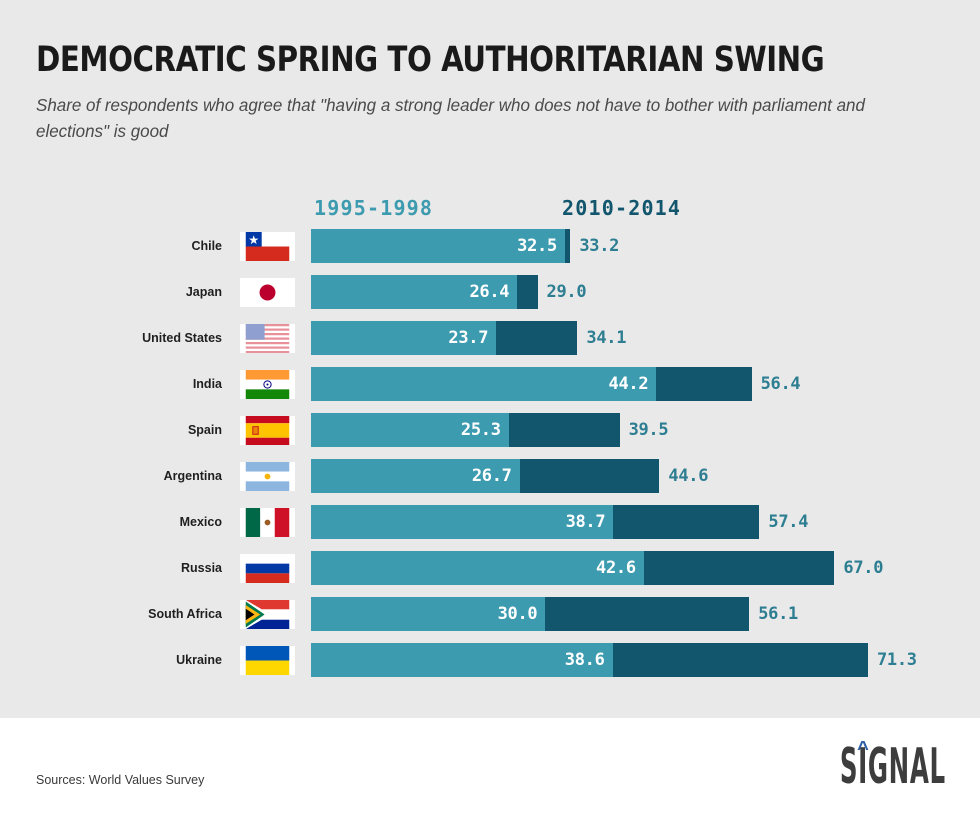 Image resolution: width=980 pixels, height=817 pixels. I want to click on value-label-1995-1998: 23.7, so click(468, 338).